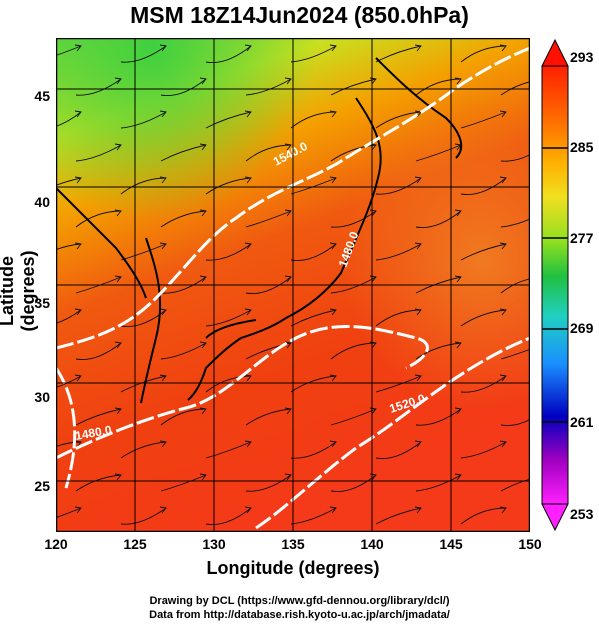 This screenshot has height=625, width=599. Describe the element at coordinates (582, 147) in the screenshot. I see `colorbar-tick-285: 285` at that location.